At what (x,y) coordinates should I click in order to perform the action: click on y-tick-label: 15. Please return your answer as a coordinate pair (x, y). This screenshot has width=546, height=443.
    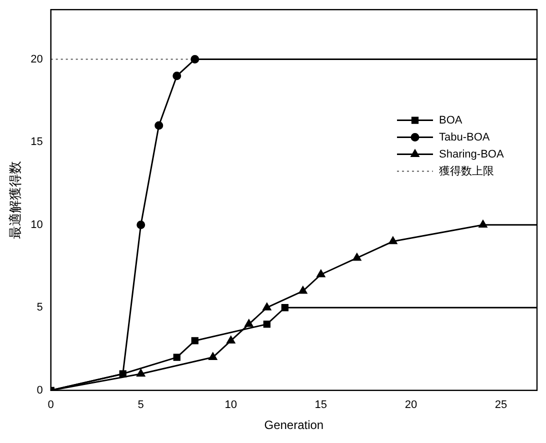
    Looking at the image, I should click on (36, 142).